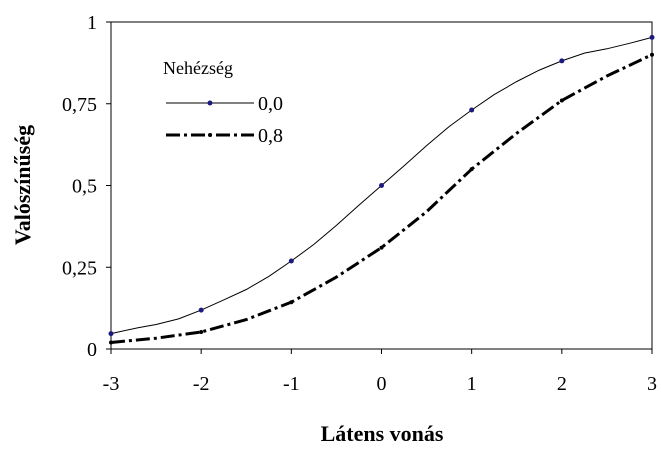  Describe the element at coordinates (92, 23) in the screenshot. I see `y-tick-label: 1` at that location.